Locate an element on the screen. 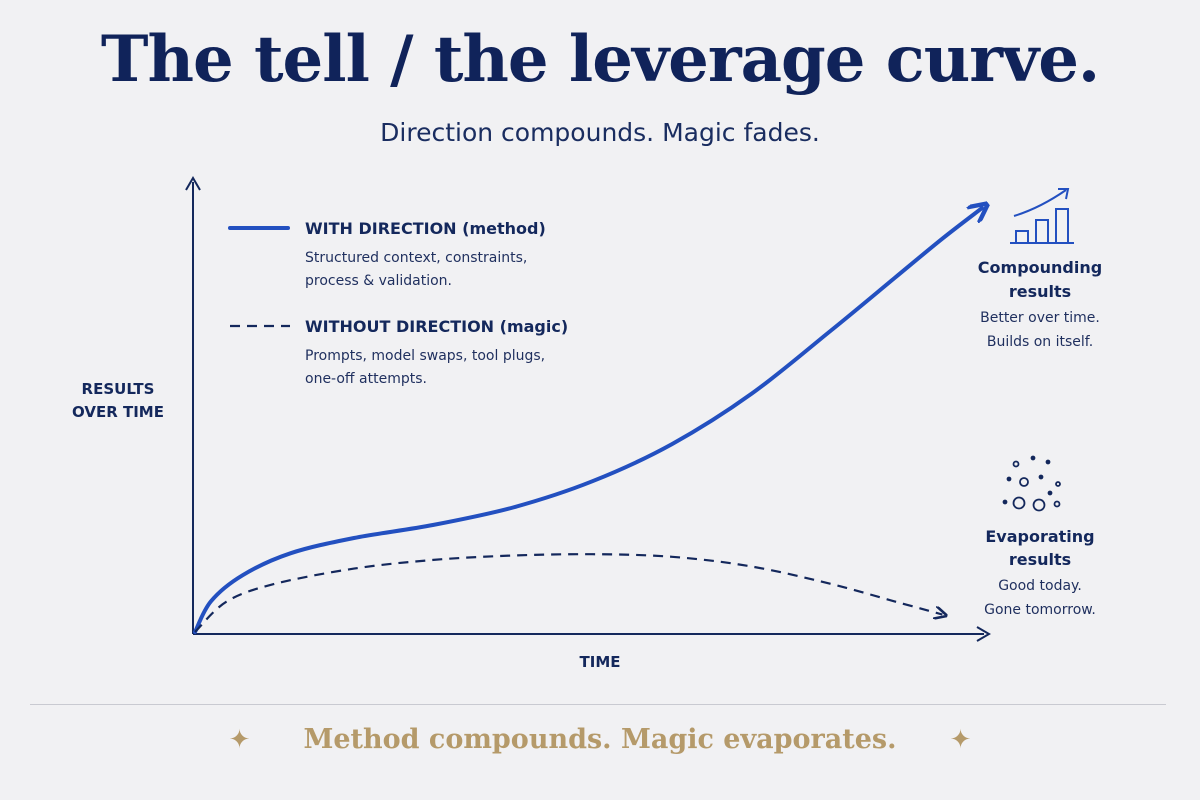  evaporating-desc-line1: Good today. is located at coordinates (1040, 586).